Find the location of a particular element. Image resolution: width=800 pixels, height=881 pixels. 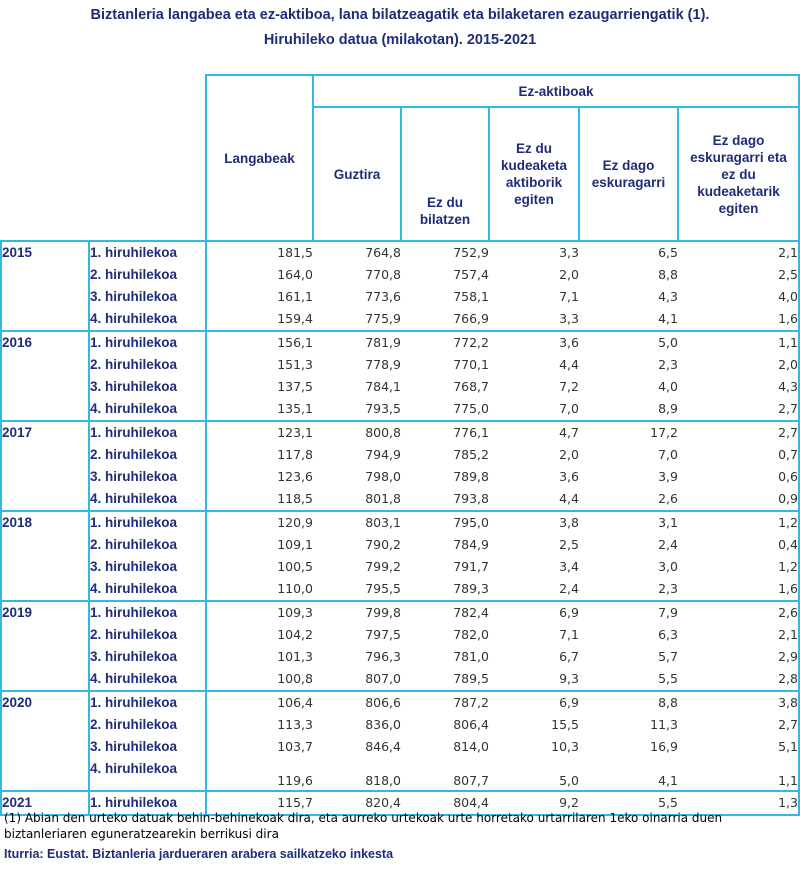

value-cell: 7,1 is located at coordinates (569, 634).